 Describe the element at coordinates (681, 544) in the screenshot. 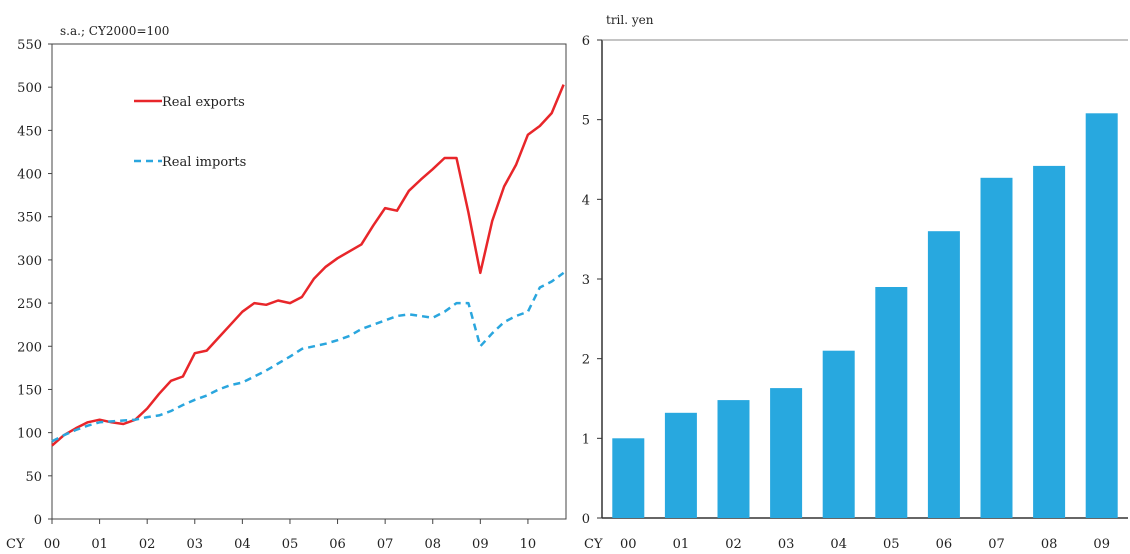

I see `right-x-tick-label: 01` at that location.